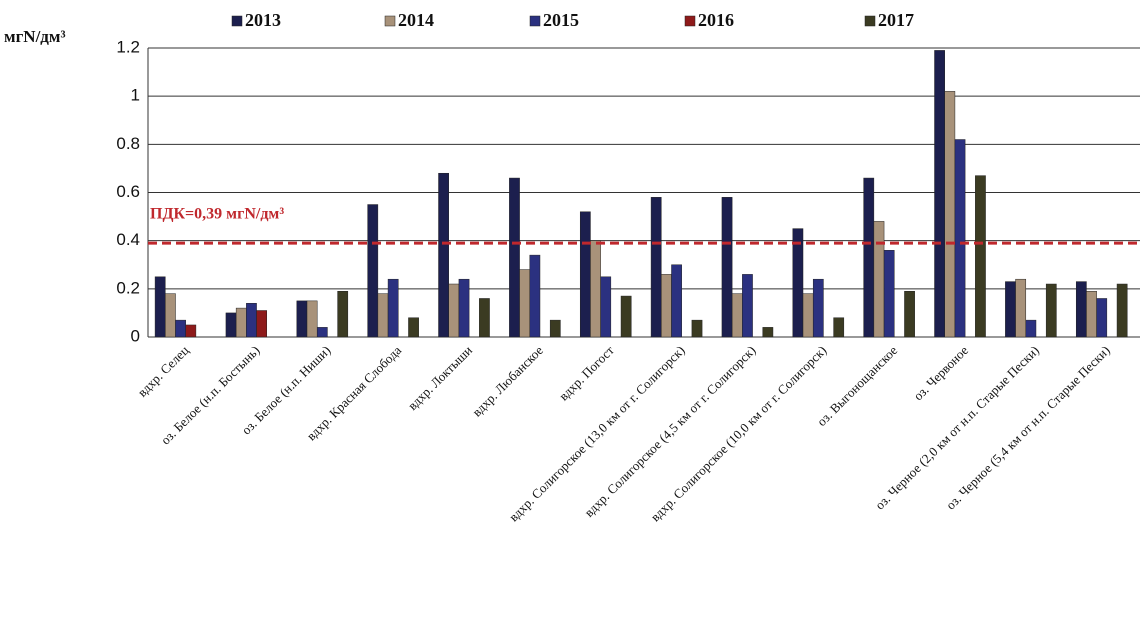 The image size is (1145, 623). I want to click on legend-label: 2017, so click(896, 20).